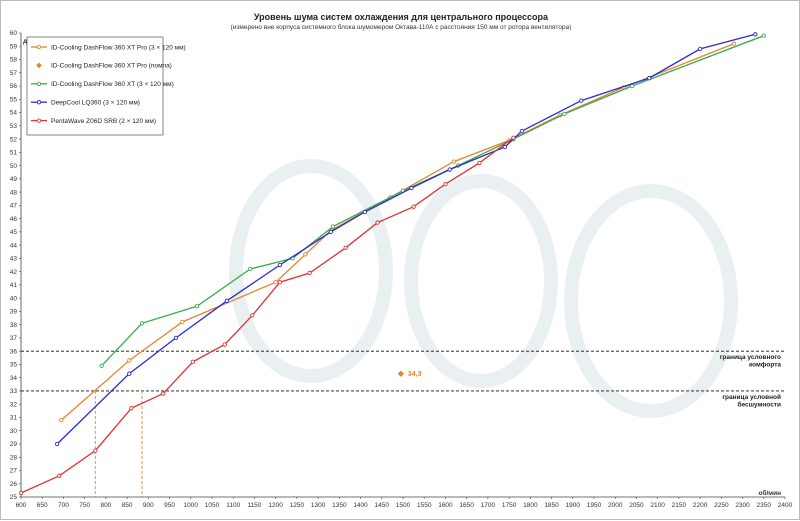 Image resolution: width=800 pixels, height=521 pixels. What do you see at coordinates (212, 505) in the screenshot?
I see `x-tick-label: 1050` at bounding box center [212, 505].